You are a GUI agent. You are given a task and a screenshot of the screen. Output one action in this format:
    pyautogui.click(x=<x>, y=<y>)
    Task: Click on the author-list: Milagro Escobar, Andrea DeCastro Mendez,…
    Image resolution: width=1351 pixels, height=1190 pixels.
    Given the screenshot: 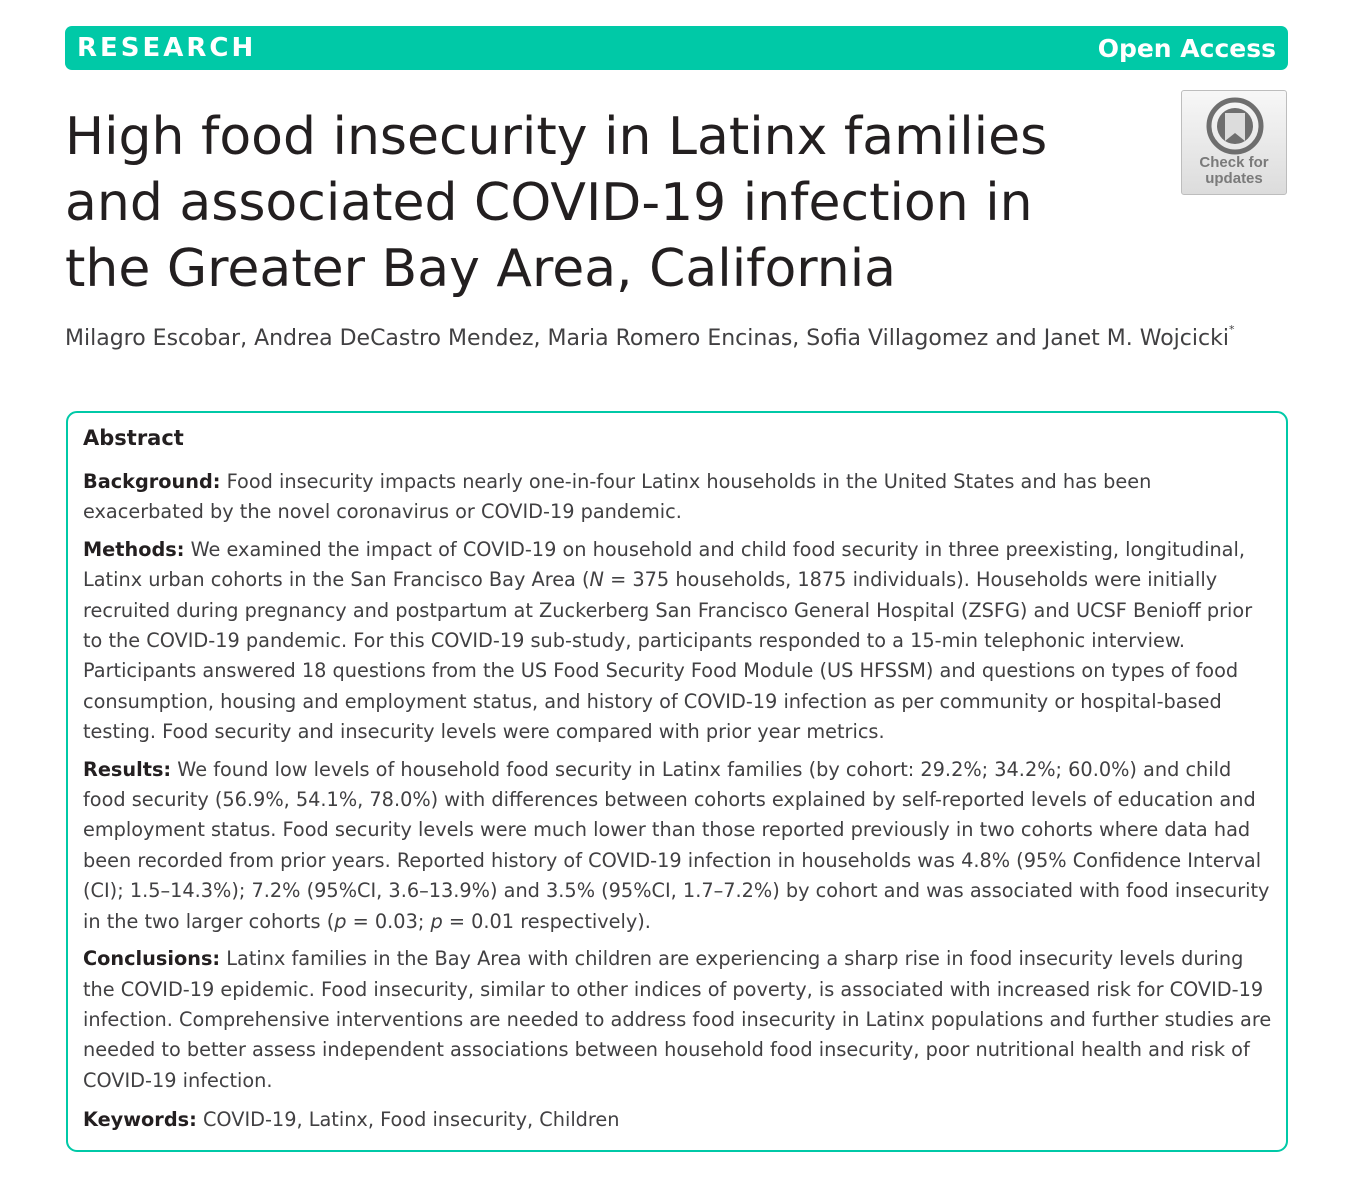 What is the action you would take?
    pyautogui.click(x=649, y=337)
    